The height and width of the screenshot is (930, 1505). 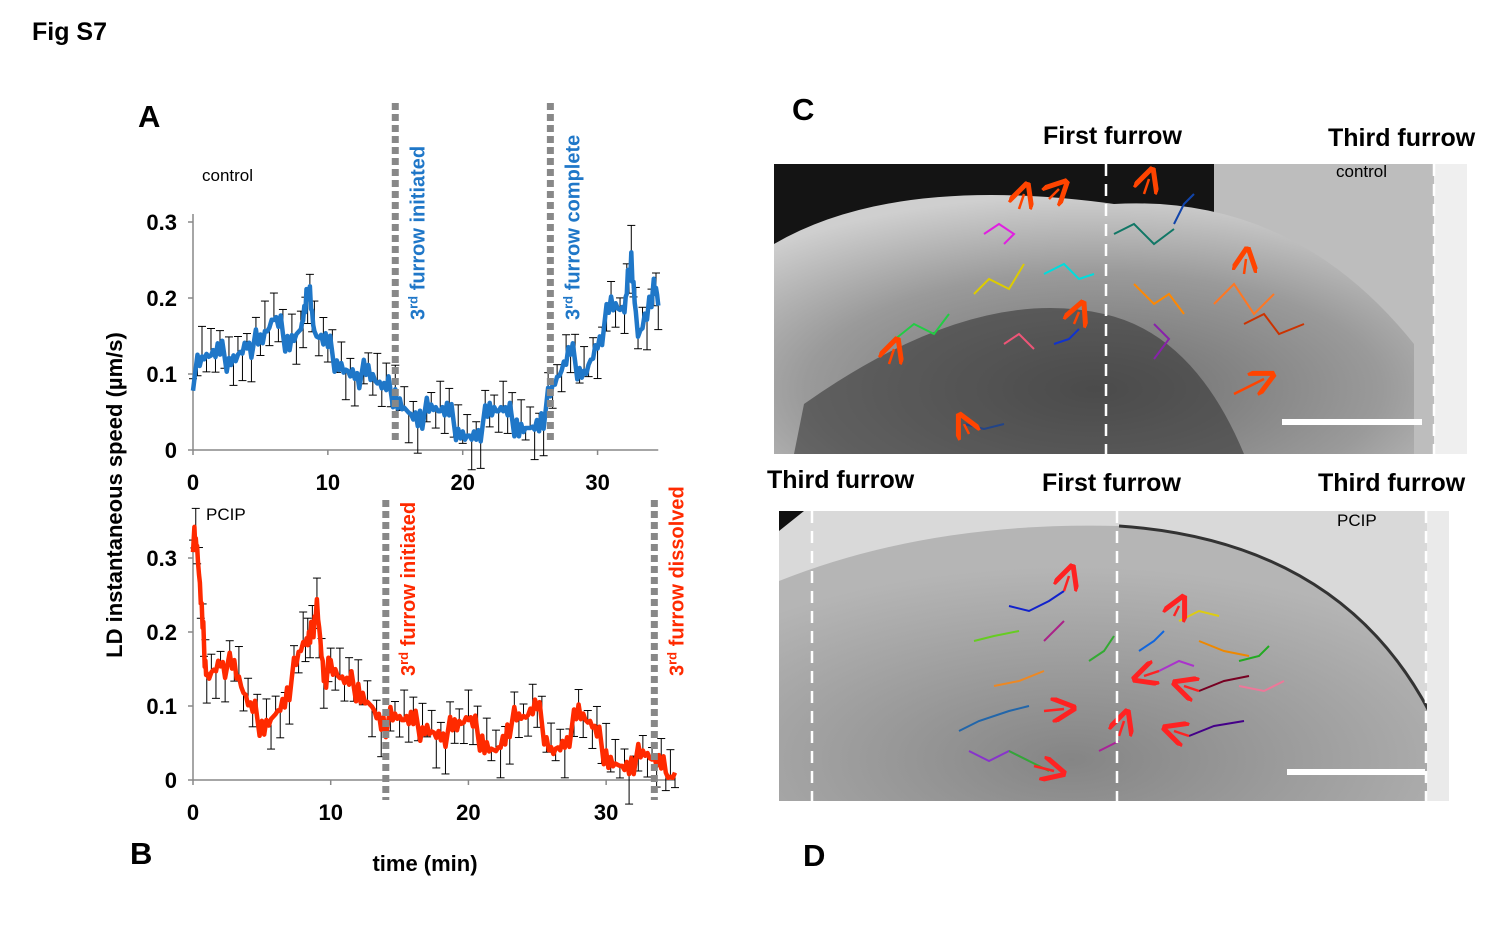 I want to click on panel-letter-a: A, so click(x=149, y=116).